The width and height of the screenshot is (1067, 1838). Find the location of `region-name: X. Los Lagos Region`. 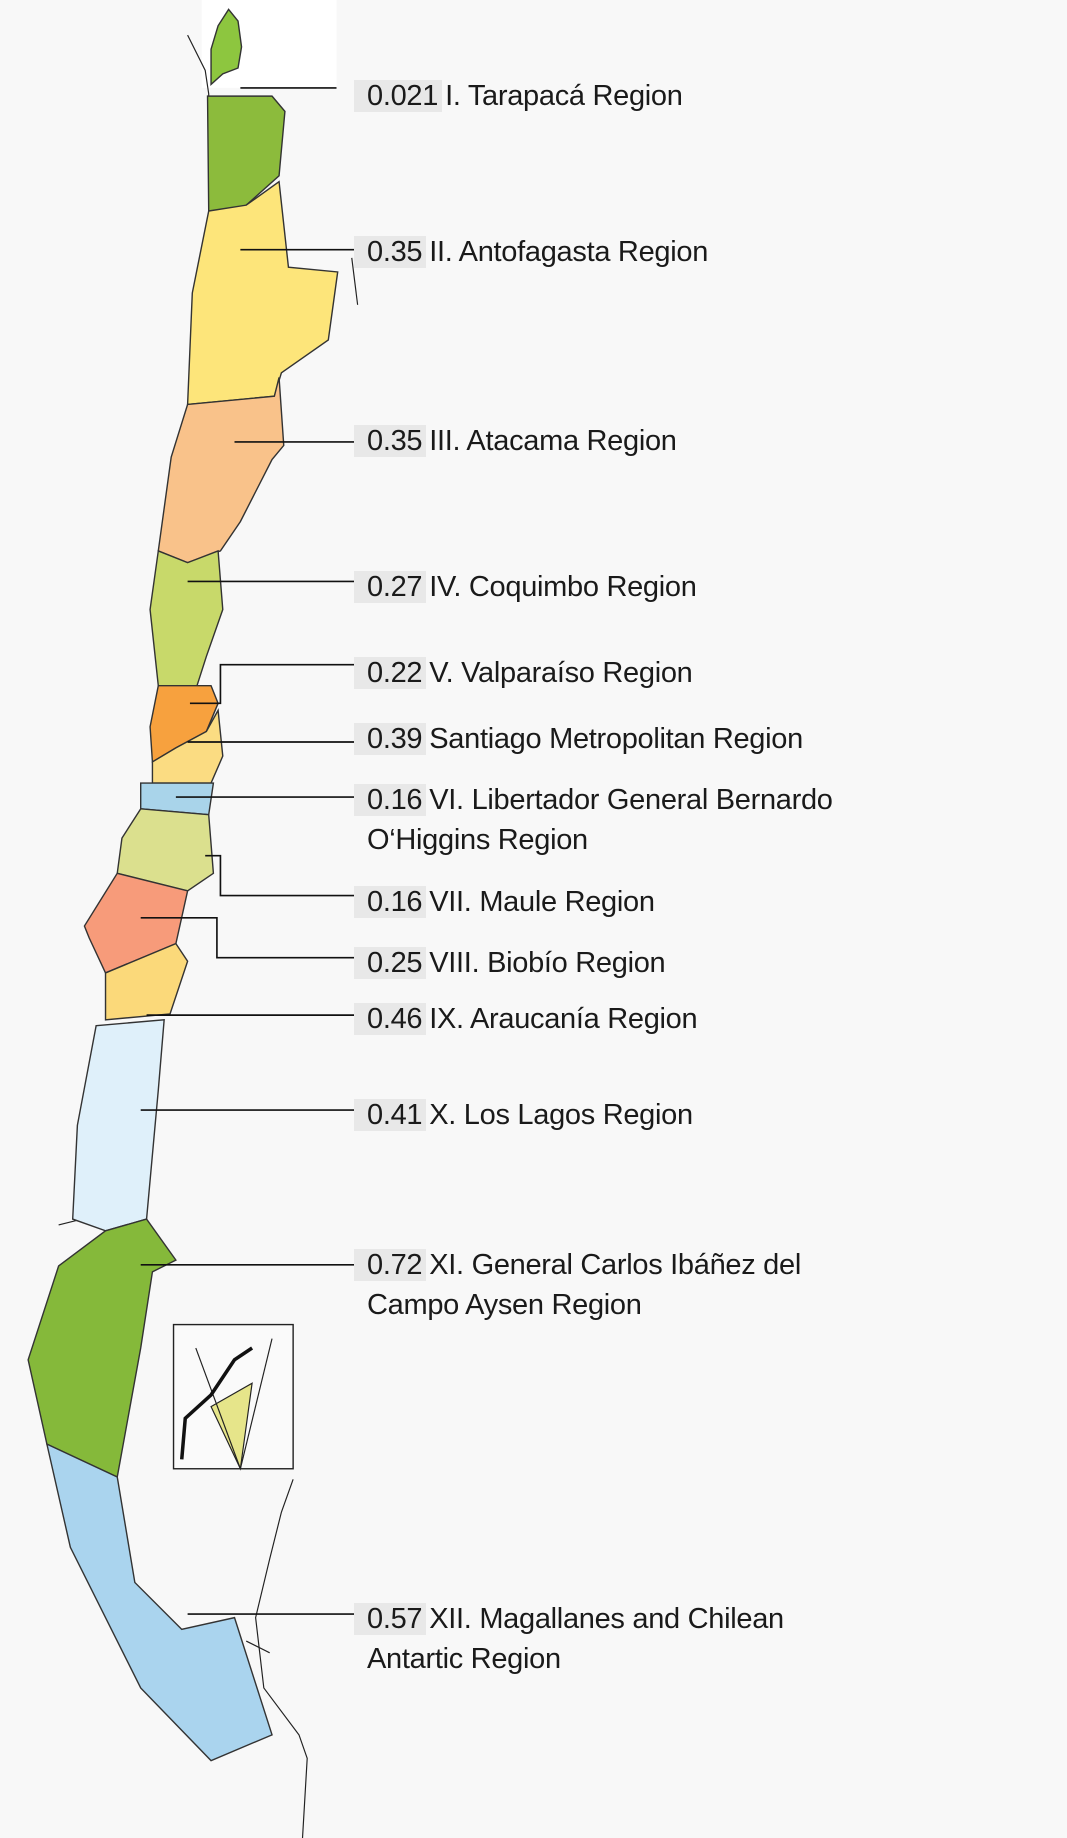

region-name: X. Los Lagos Region is located at coordinates (561, 1115).